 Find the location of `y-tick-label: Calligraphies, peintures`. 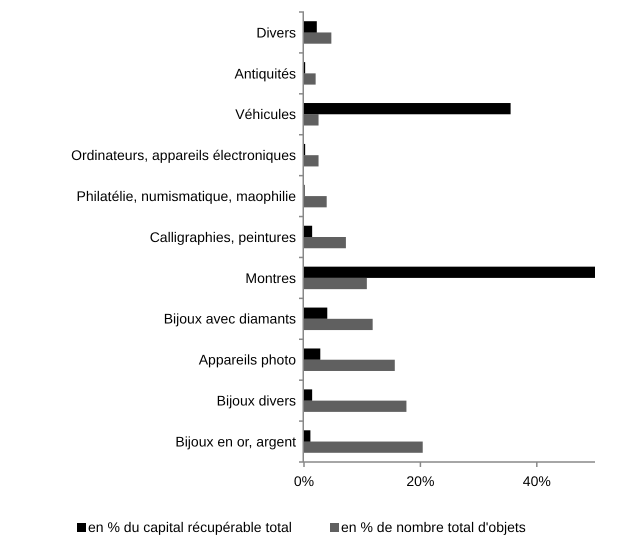

y-tick-label: Calligraphies, peintures is located at coordinates (223, 236).